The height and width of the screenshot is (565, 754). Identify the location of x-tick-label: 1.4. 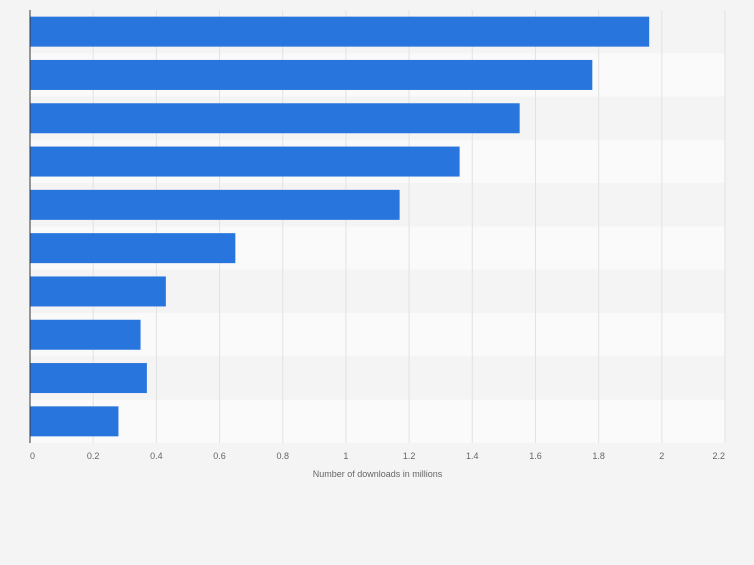
(472, 456).